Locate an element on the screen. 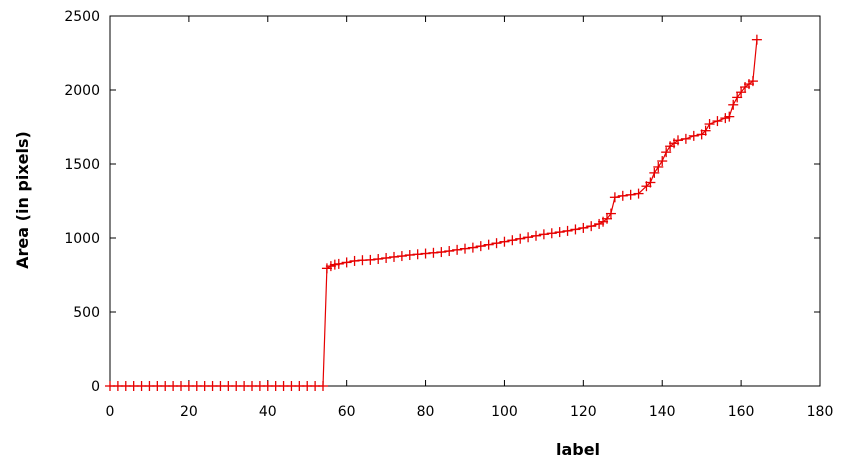  x-tick-label: 140 is located at coordinates (662, 412).